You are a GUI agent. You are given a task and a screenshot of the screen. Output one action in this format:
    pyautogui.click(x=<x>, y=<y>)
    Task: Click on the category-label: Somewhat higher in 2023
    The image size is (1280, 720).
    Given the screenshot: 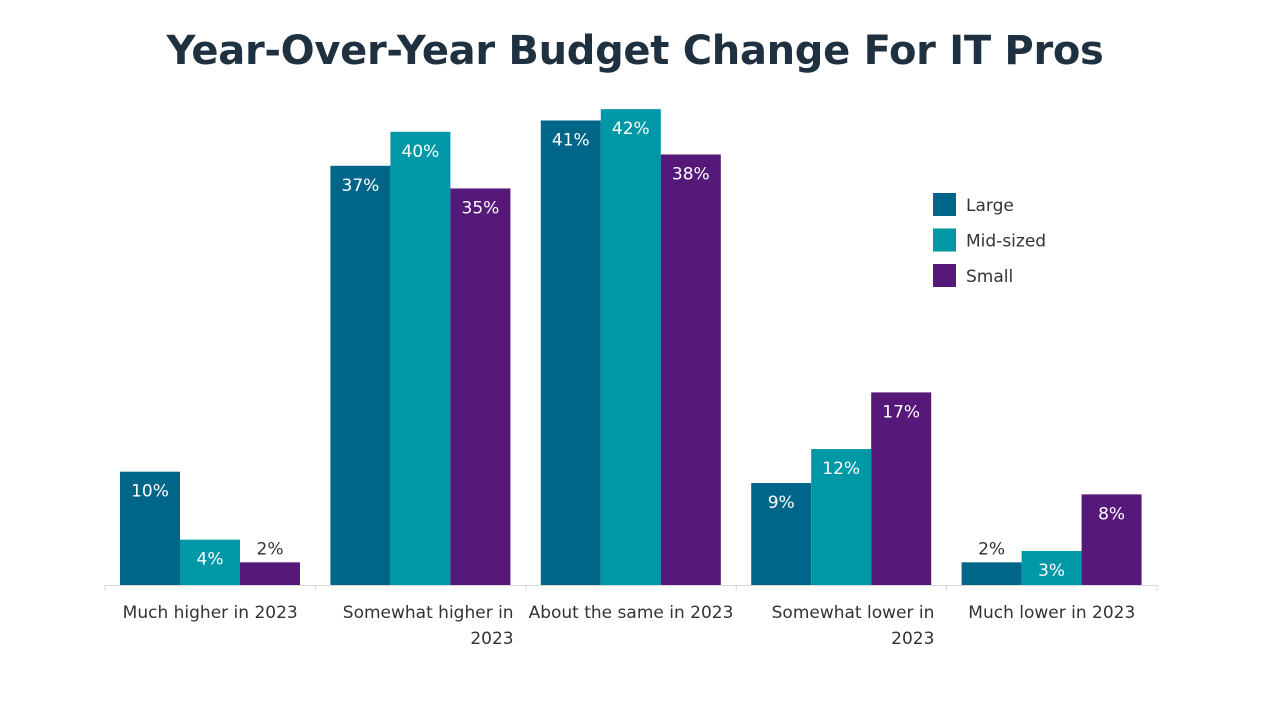 What is the action you would take?
    pyautogui.click(x=428, y=626)
    